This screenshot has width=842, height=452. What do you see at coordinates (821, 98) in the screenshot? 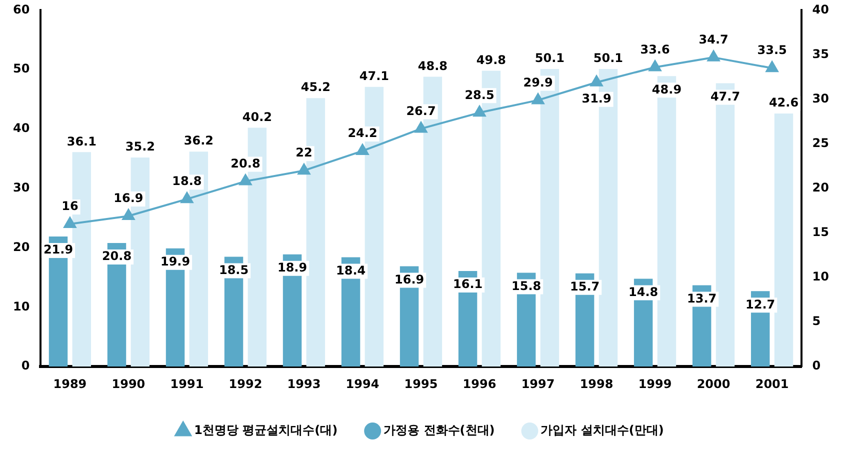
I see `y2-tick-label: 30` at bounding box center [821, 98].